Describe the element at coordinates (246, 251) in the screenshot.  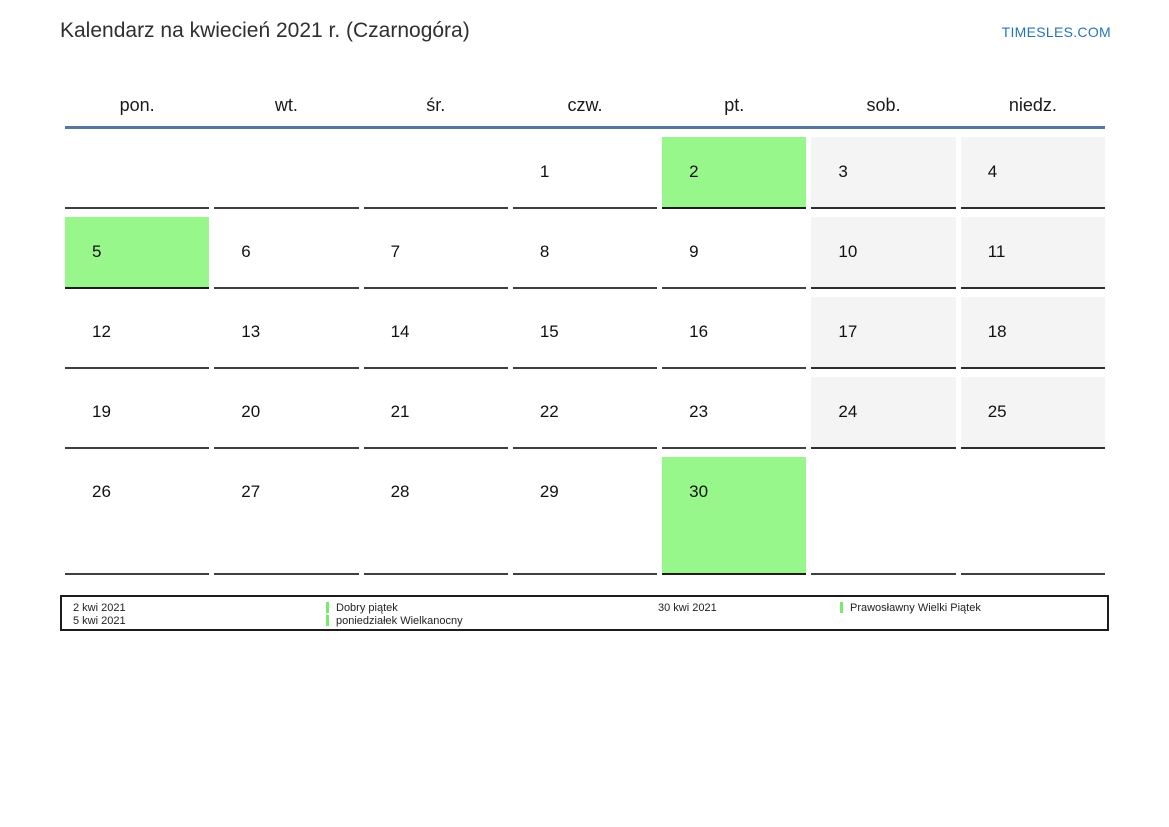
I see `day-number: 6` at that location.